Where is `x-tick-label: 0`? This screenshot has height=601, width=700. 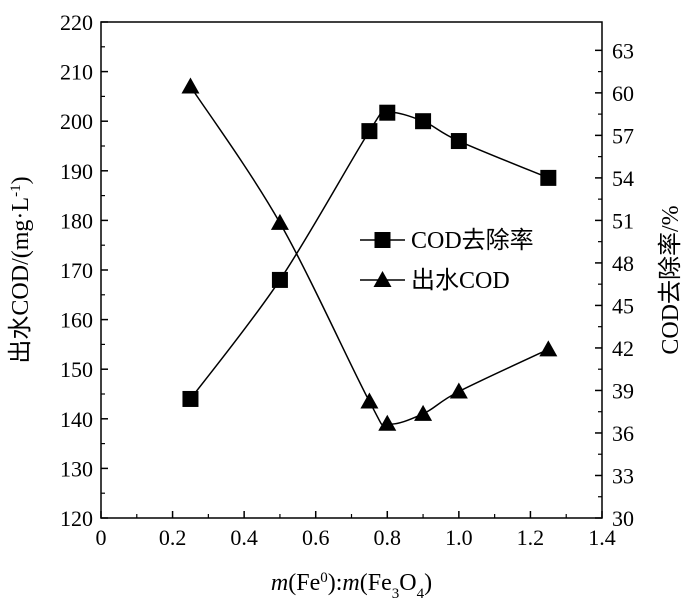 x-tick-label: 0 is located at coordinates (101, 537).